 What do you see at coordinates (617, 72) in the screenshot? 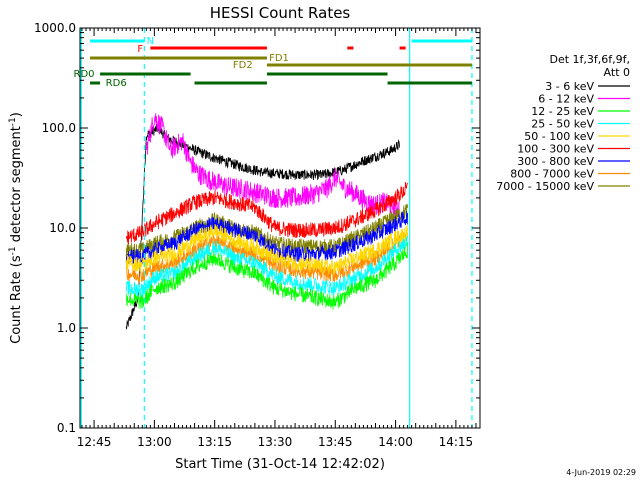
I see `legend-header-2: Att 0` at bounding box center [617, 72].